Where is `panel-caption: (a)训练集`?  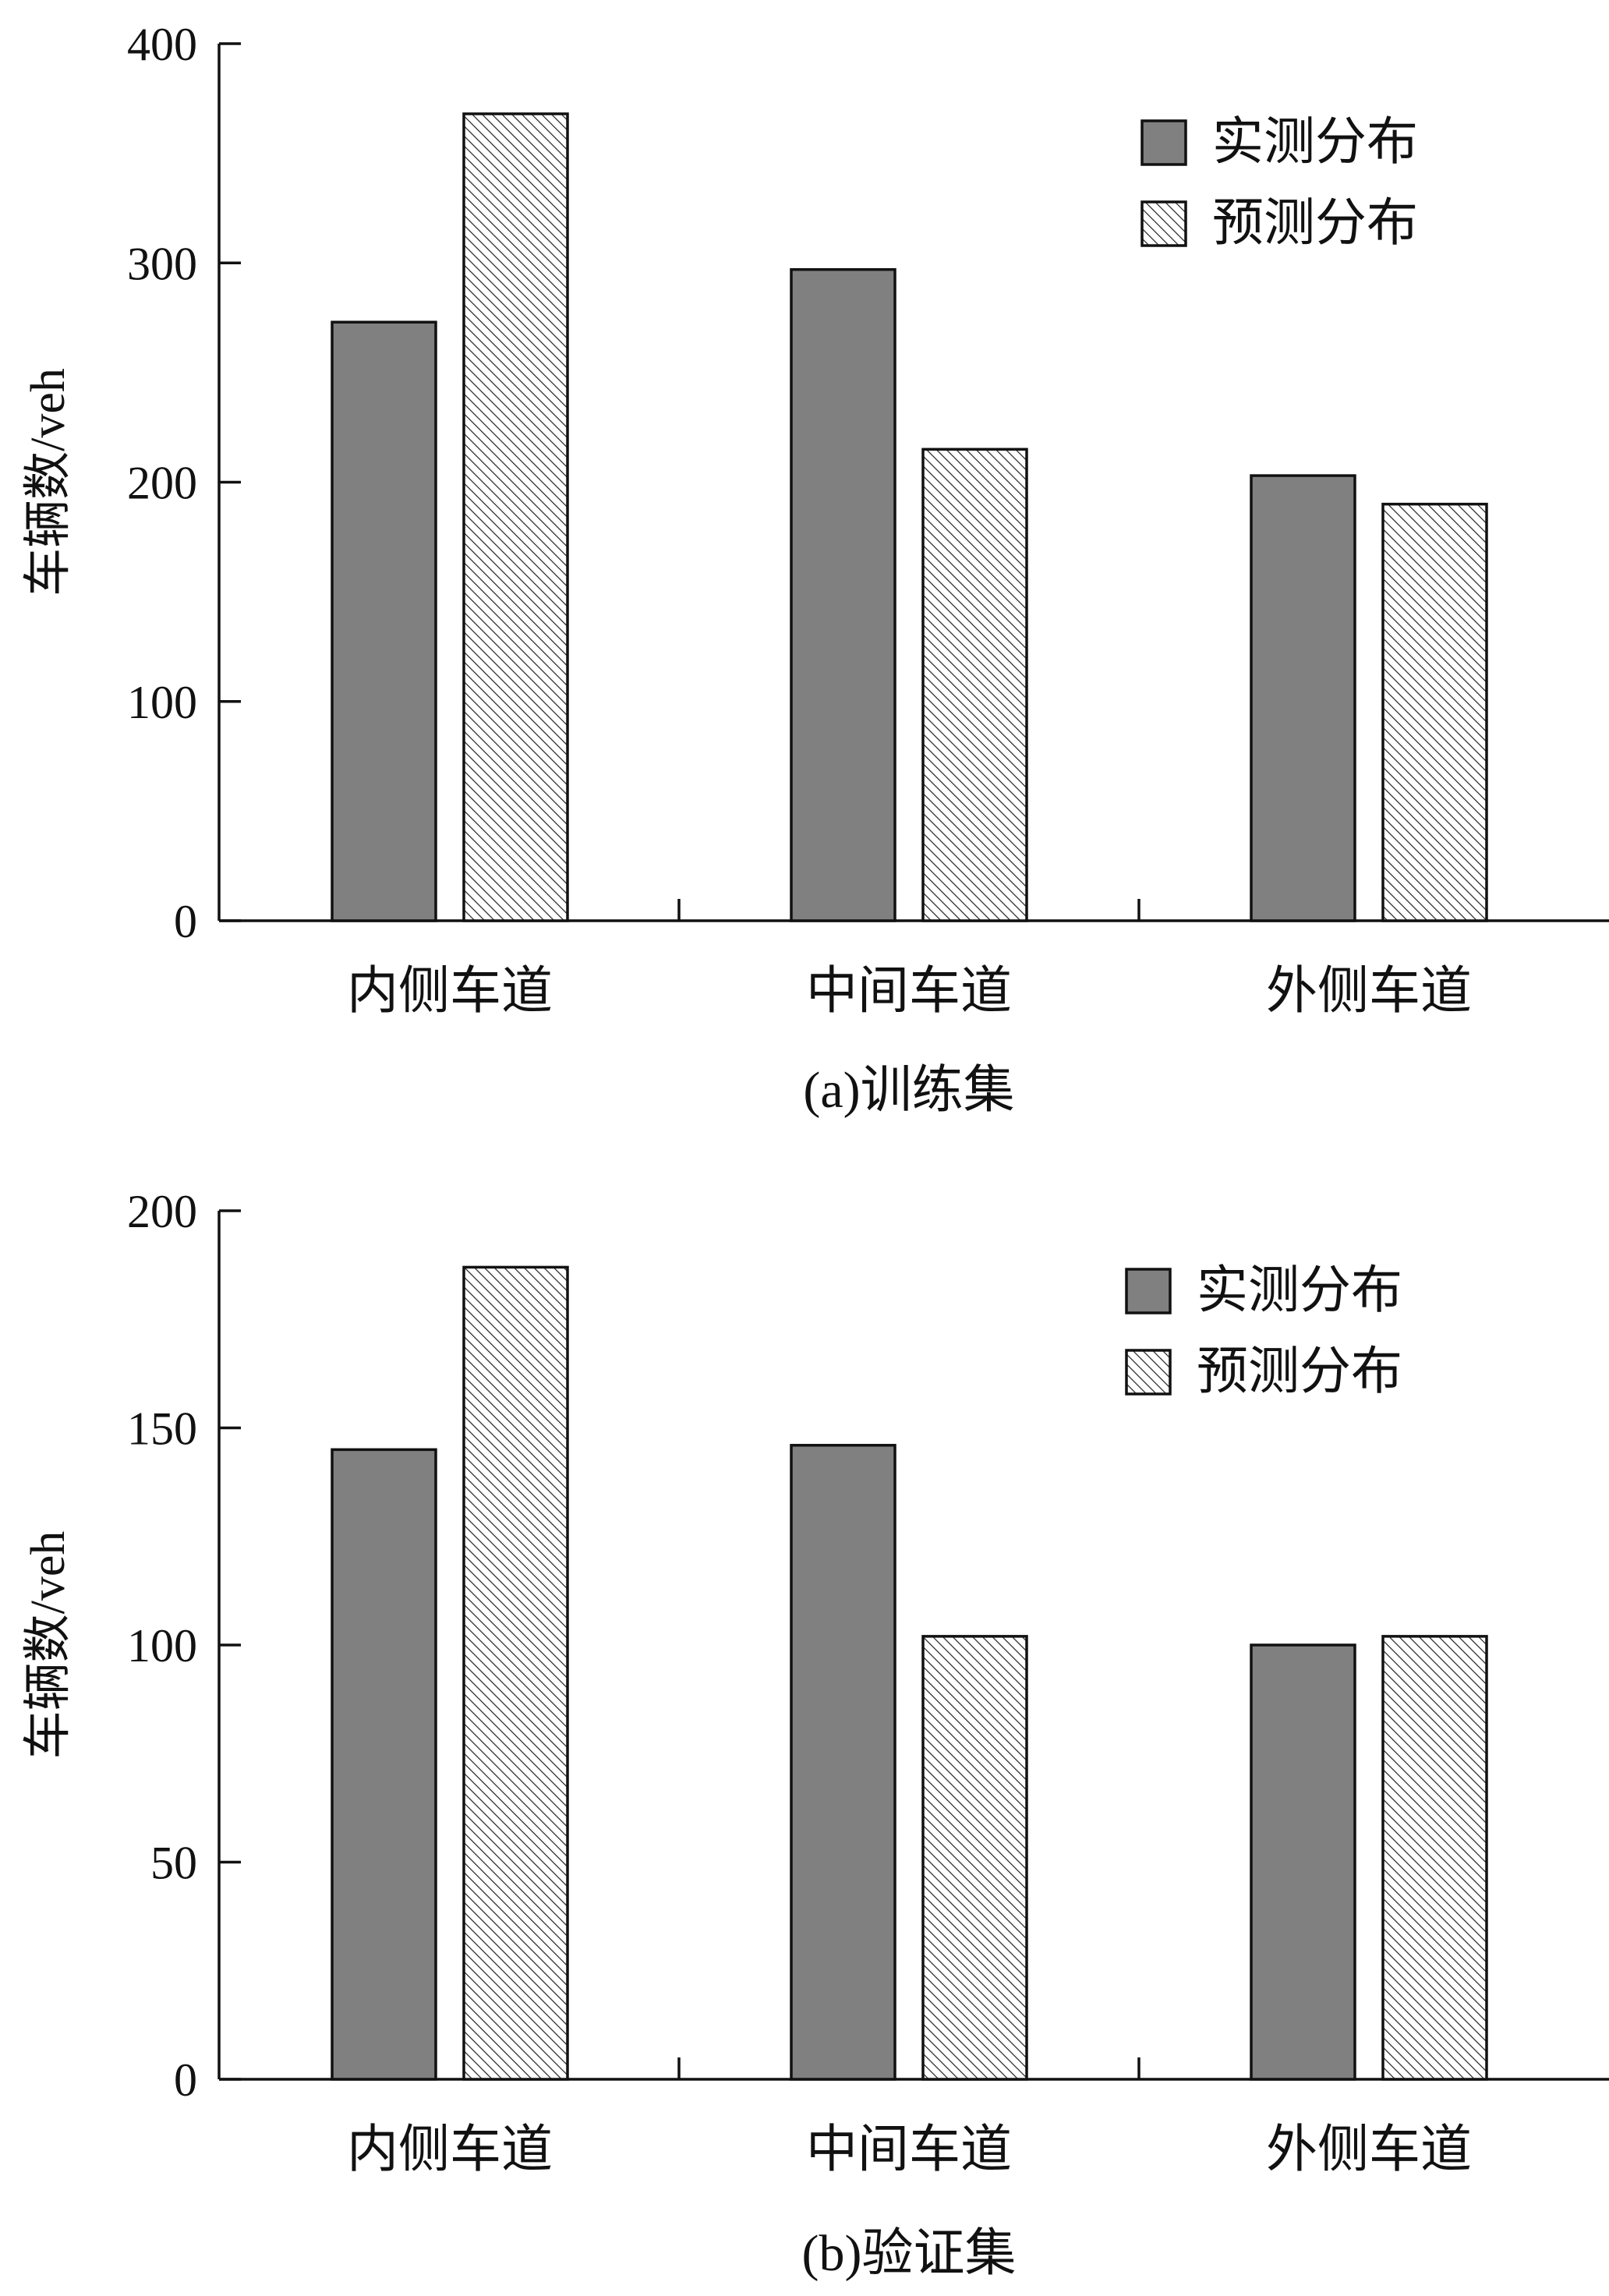 panel-caption: (a)训练集 is located at coordinates (909, 1090).